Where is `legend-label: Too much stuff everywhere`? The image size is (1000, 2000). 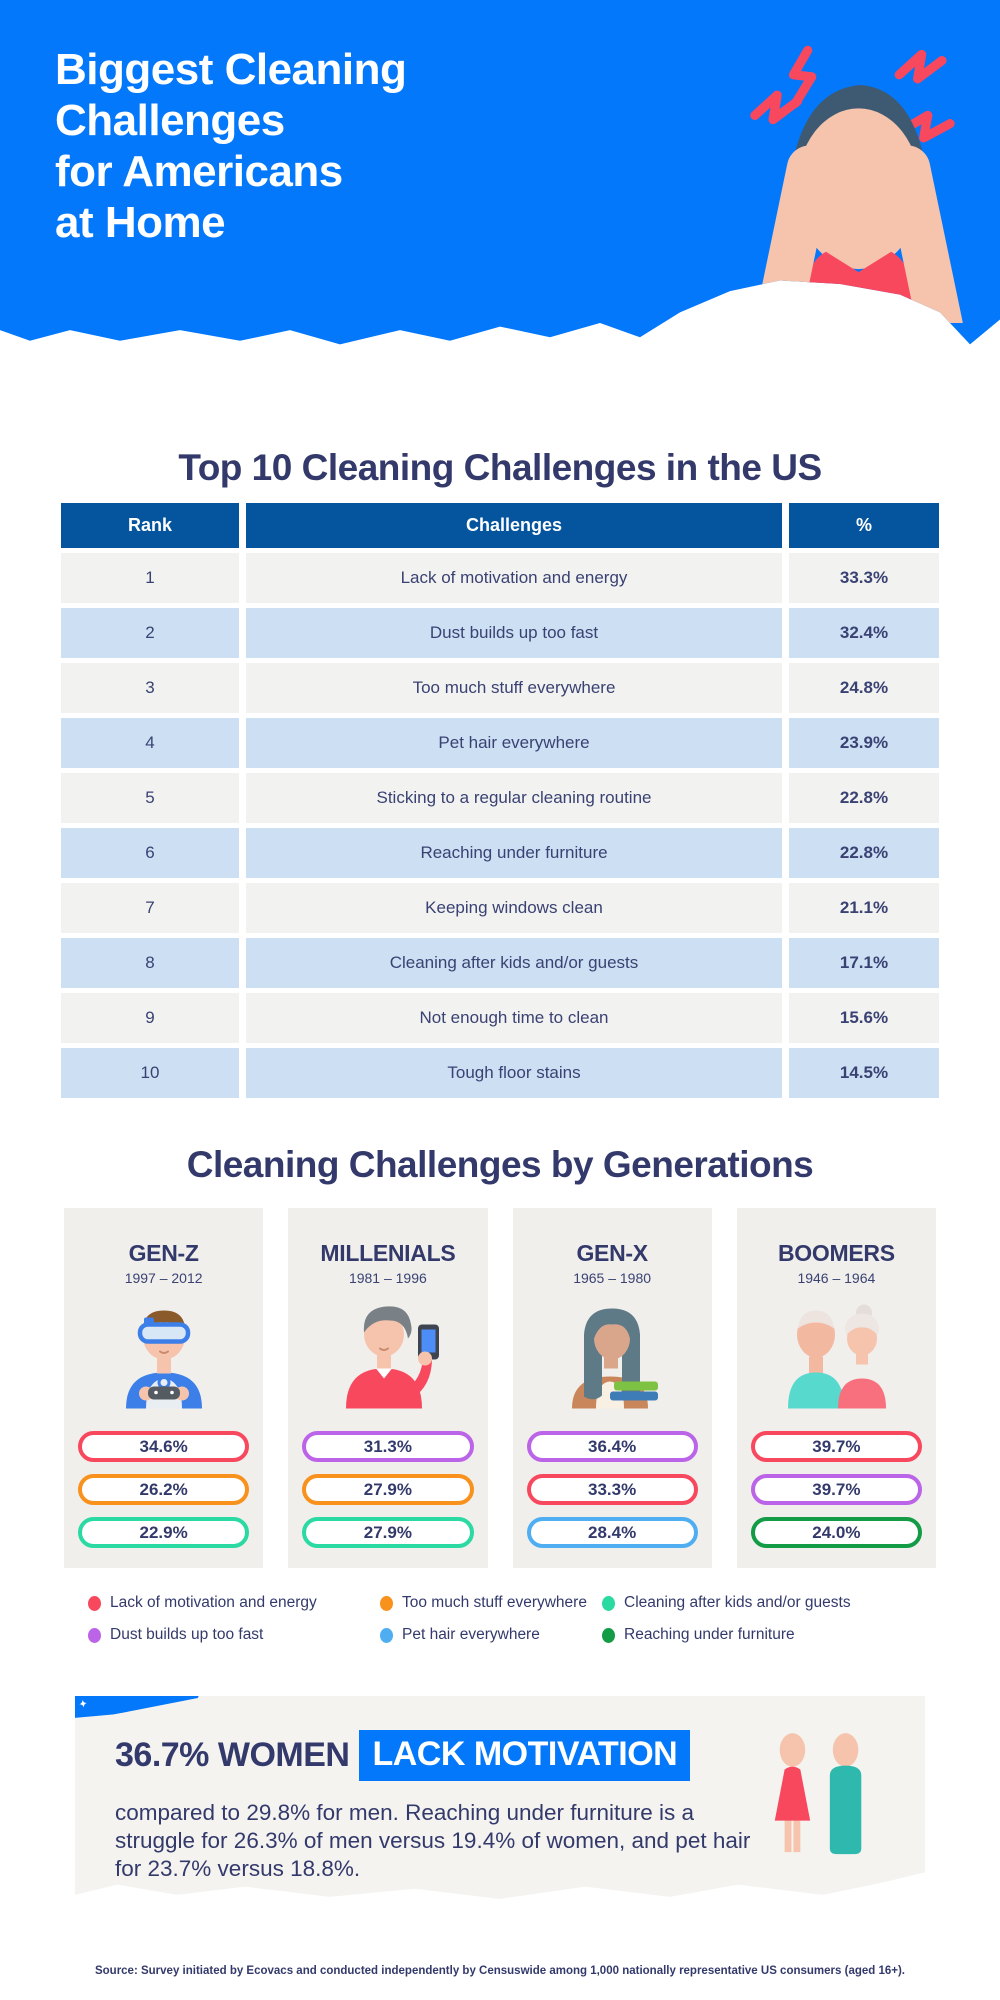
legend-label: Too much stuff everywhere is located at coordinates (494, 1602).